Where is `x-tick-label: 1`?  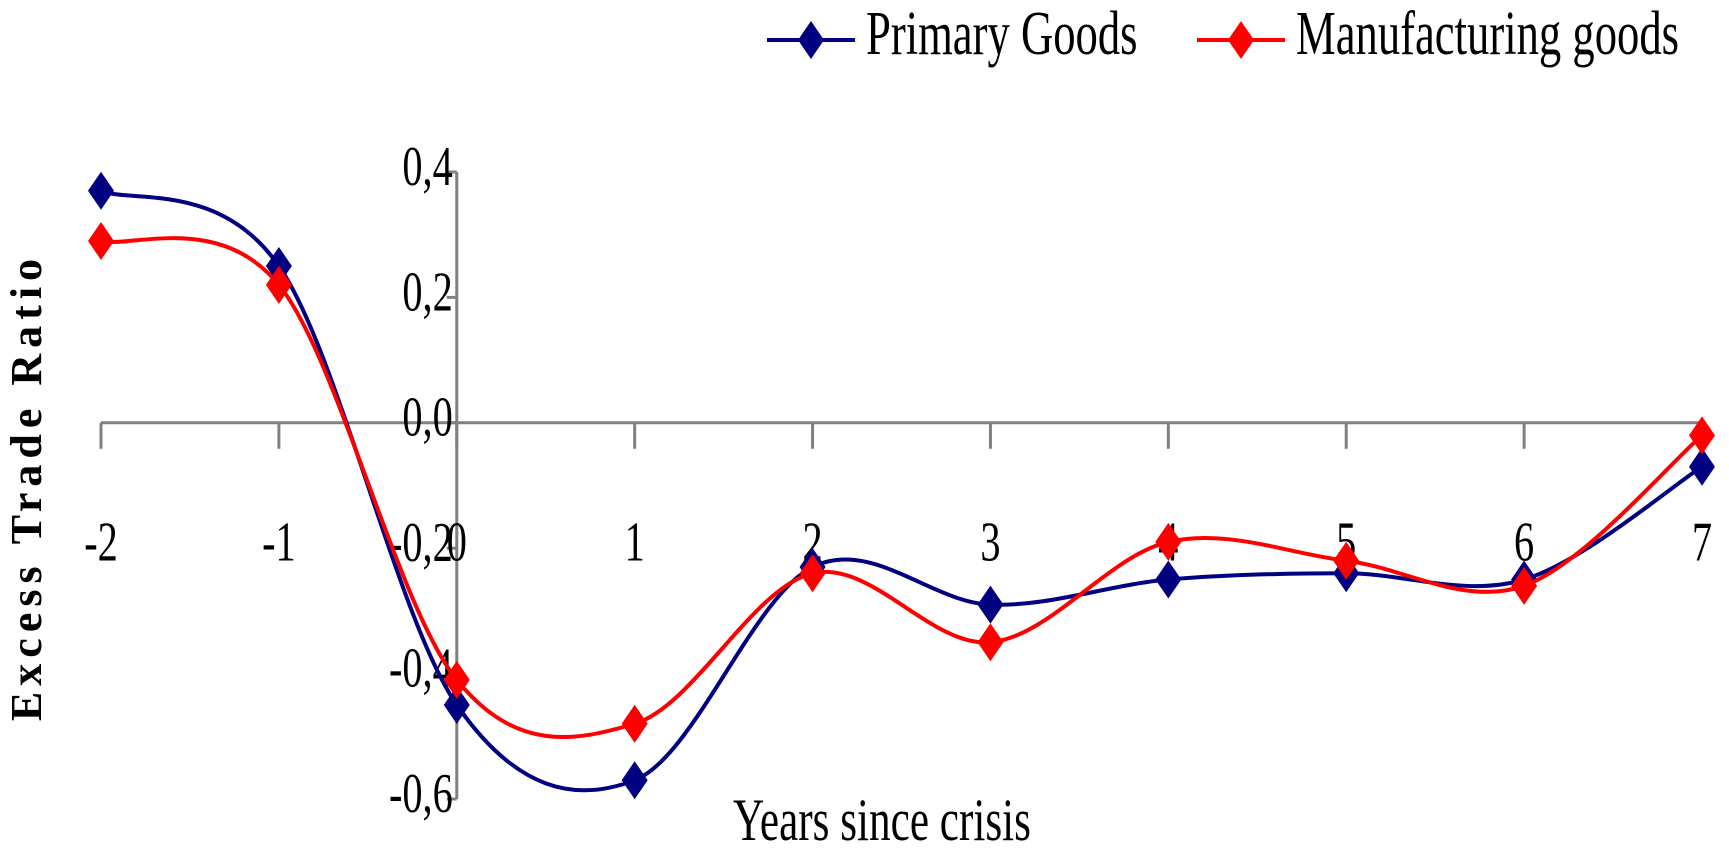
x-tick-label: 1 is located at coordinates (635, 542).